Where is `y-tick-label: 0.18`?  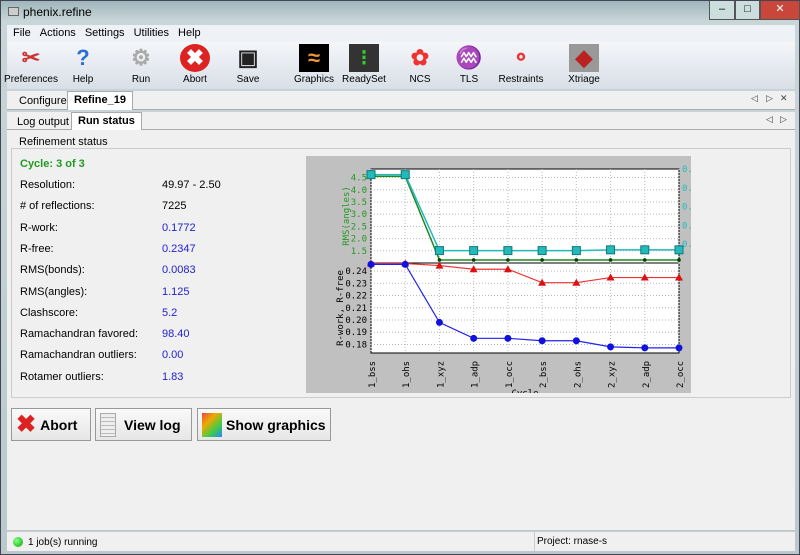 y-tick-label: 0.18 is located at coordinates (356, 345).